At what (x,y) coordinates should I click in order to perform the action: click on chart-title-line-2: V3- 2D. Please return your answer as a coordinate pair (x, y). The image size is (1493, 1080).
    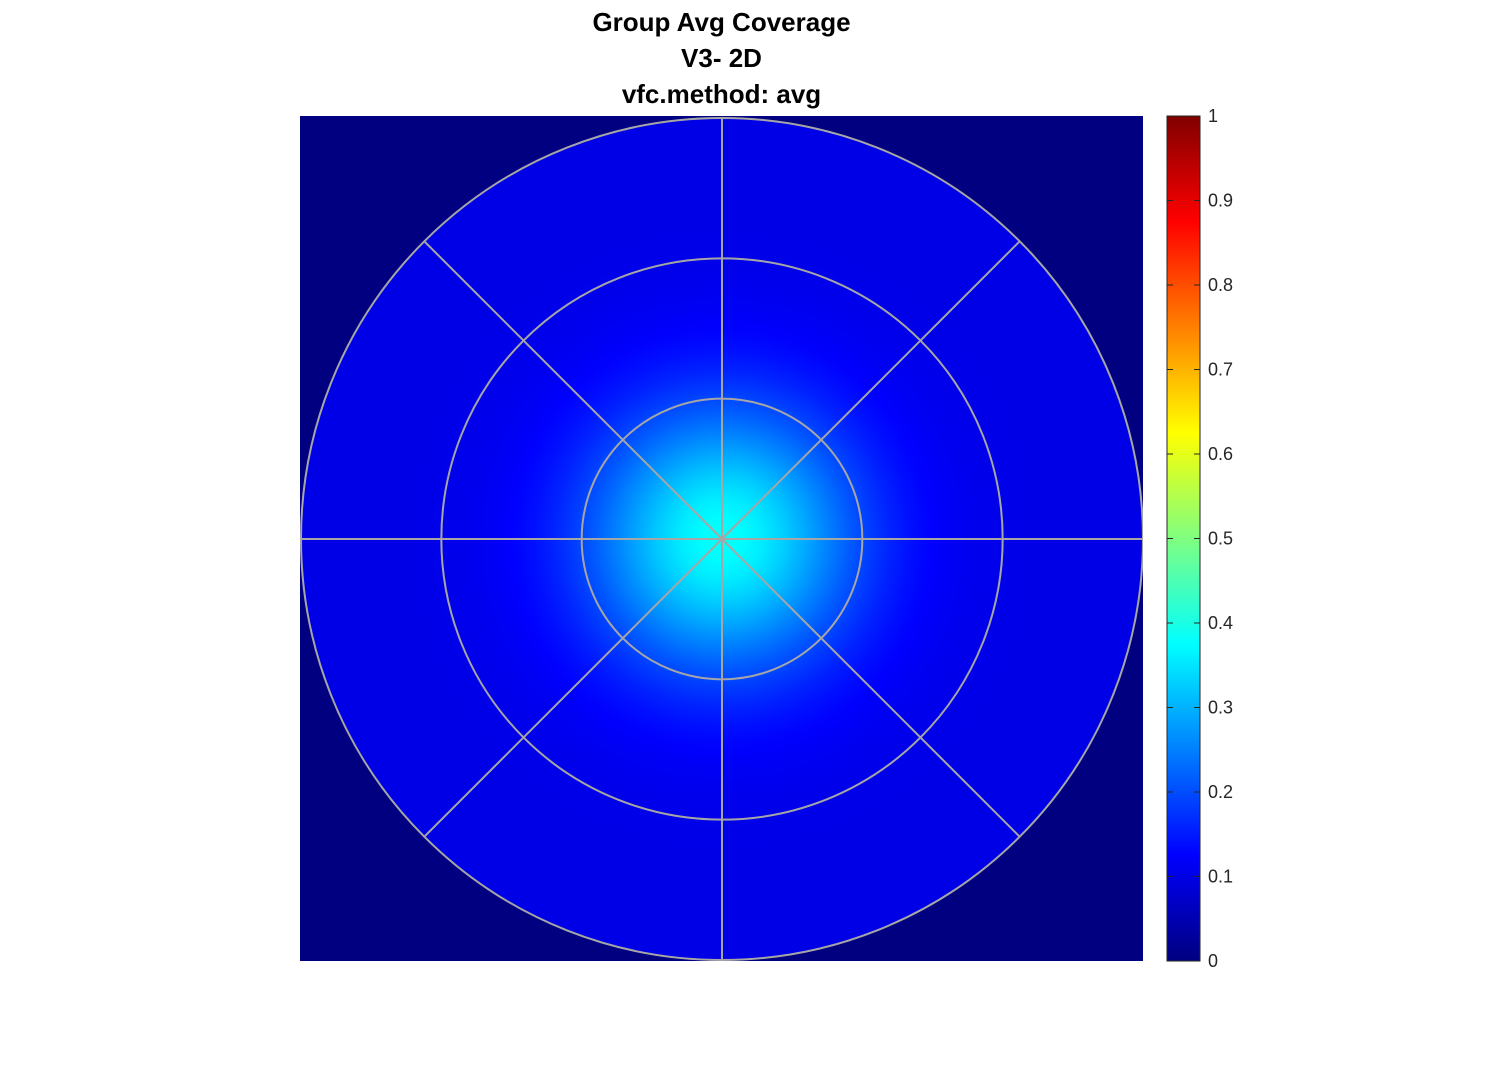
    Looking at the image, I should click on (721, 58).